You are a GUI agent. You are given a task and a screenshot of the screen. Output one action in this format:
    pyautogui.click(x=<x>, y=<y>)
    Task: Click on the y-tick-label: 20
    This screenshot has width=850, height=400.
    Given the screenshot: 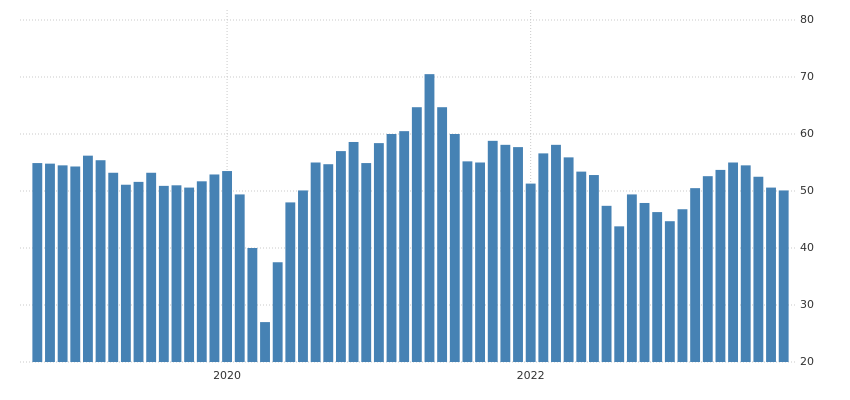 What is the action you would take?
    pyautogui.click(x=807, y=361)
    